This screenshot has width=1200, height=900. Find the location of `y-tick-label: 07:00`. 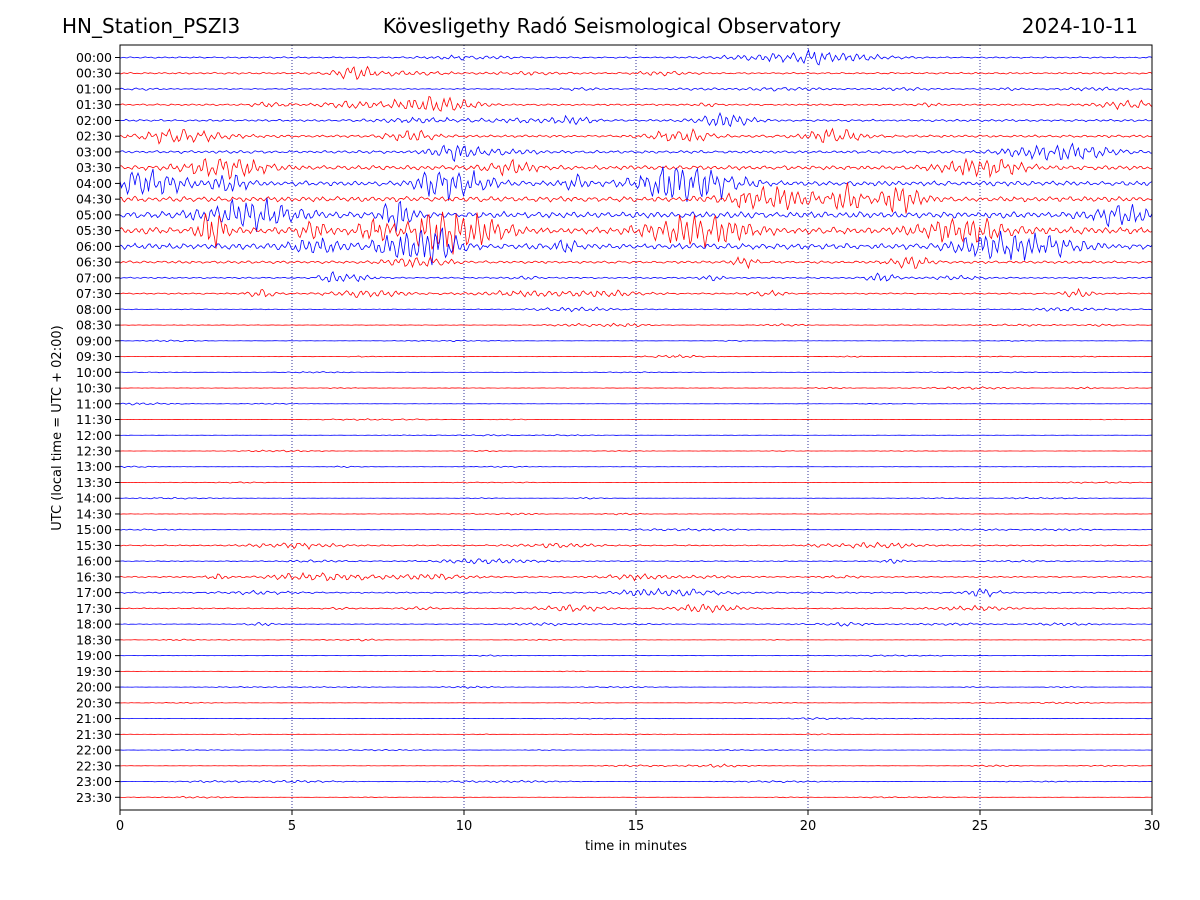

y-tick-label: 07:00 is located at coordinates (94, 277).